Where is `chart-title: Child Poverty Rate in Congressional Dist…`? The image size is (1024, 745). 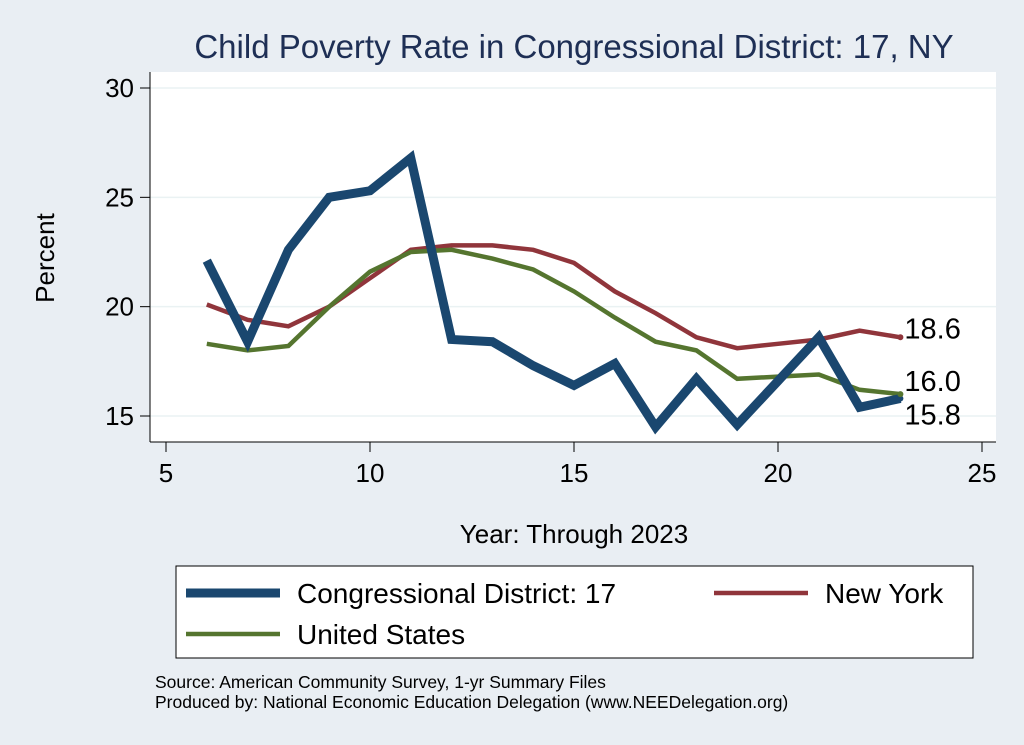 chart-title: Child Poverty Rate in Congressional Dist… is located at coordinates (573, 46).